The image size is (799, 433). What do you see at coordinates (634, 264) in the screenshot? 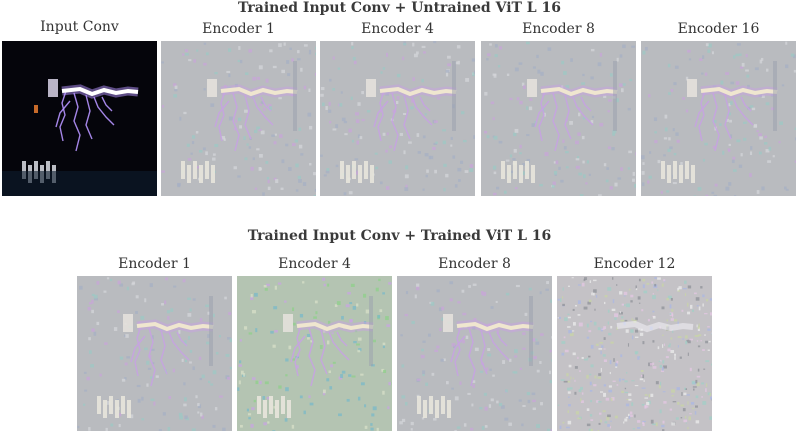
I see `panel-caption: Encoder 12` at bounding box center [634, 264].